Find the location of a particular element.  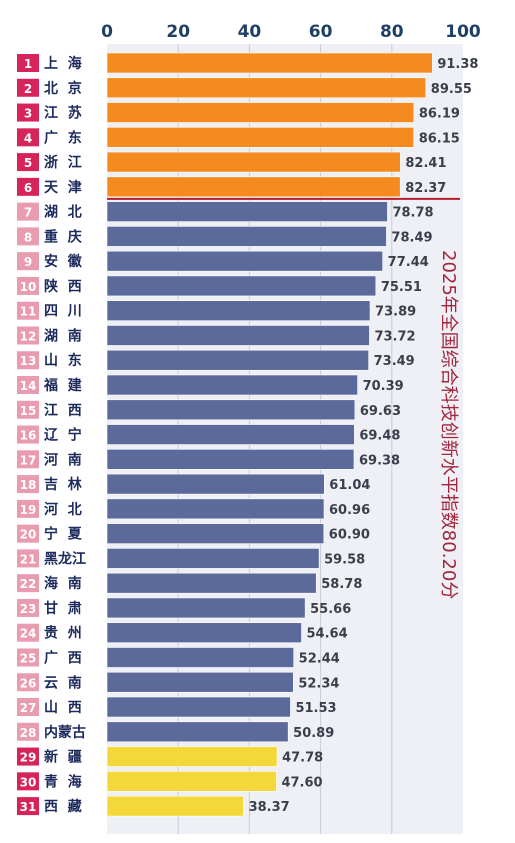

bar-row: 20 宁 夏 60.90 is located at coordinates (193, 533).